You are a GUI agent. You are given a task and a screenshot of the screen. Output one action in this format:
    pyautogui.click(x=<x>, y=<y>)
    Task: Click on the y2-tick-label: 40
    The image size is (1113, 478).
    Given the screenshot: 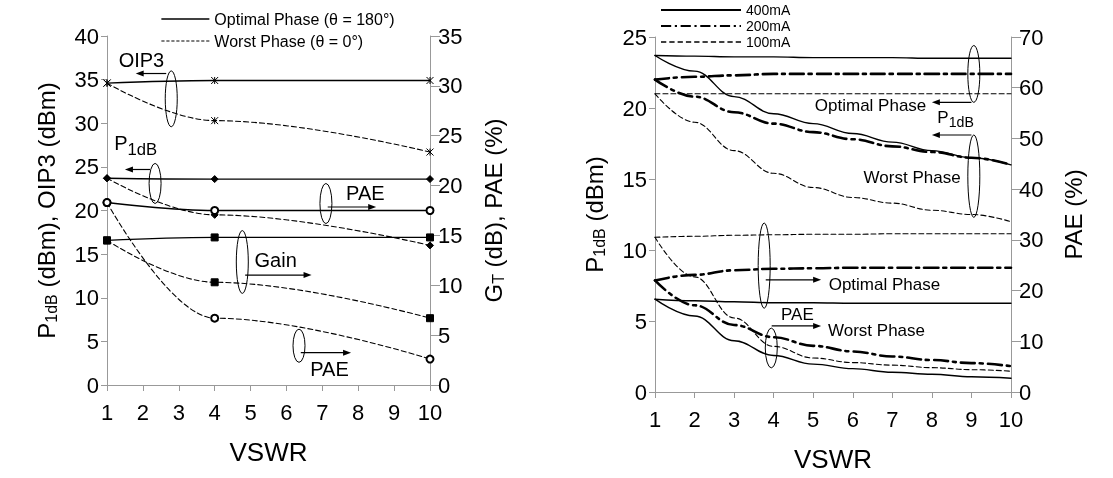 What is the action you would take?
    pyautogui.click(x=1031, y=189)
    